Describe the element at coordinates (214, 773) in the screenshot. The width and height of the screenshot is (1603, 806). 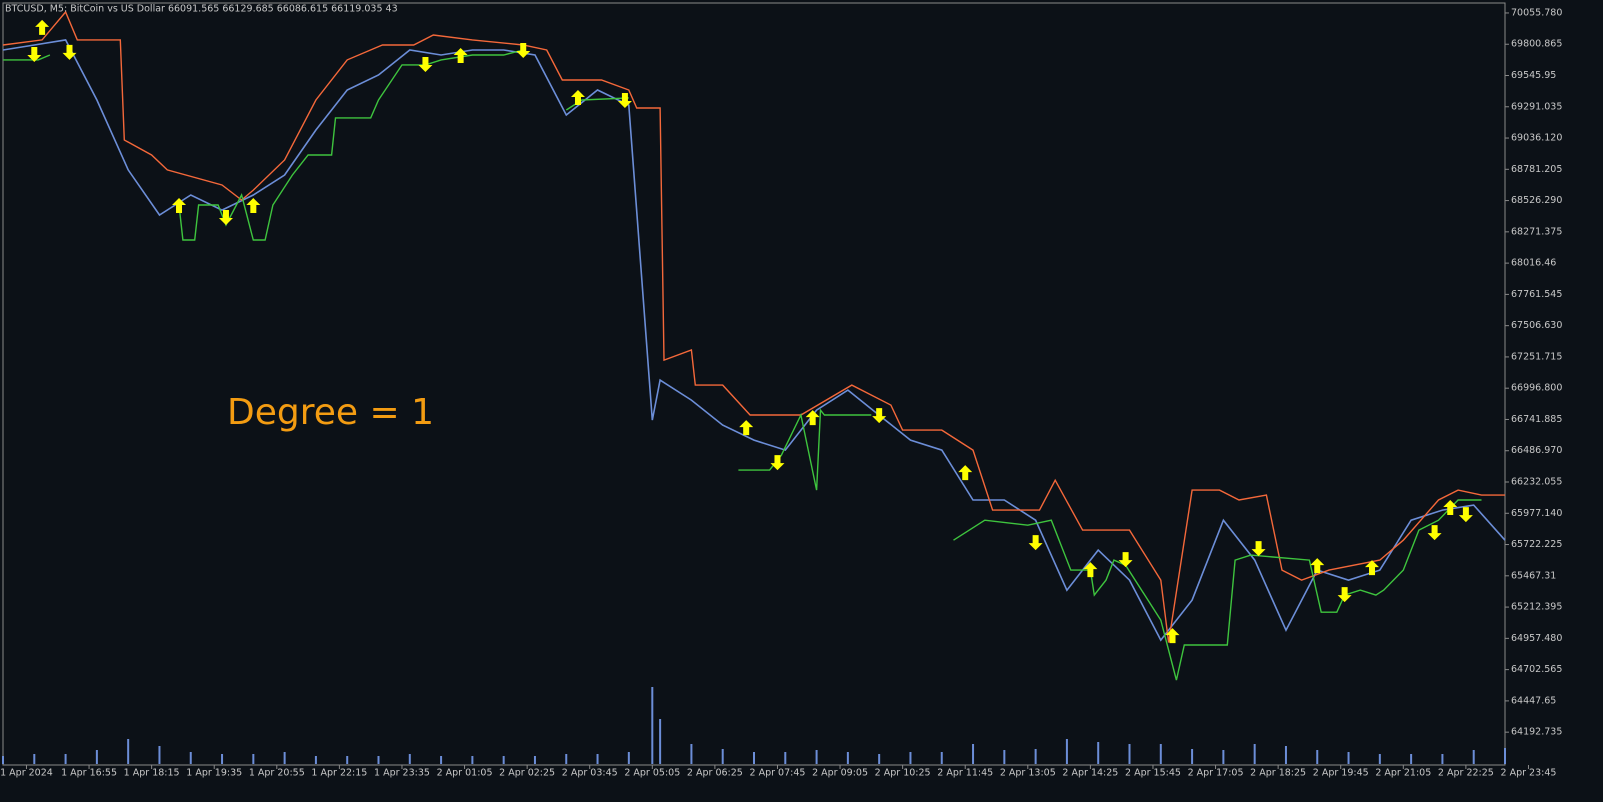
I see `x-tick-label: 1 Apr 19:35` at that location.